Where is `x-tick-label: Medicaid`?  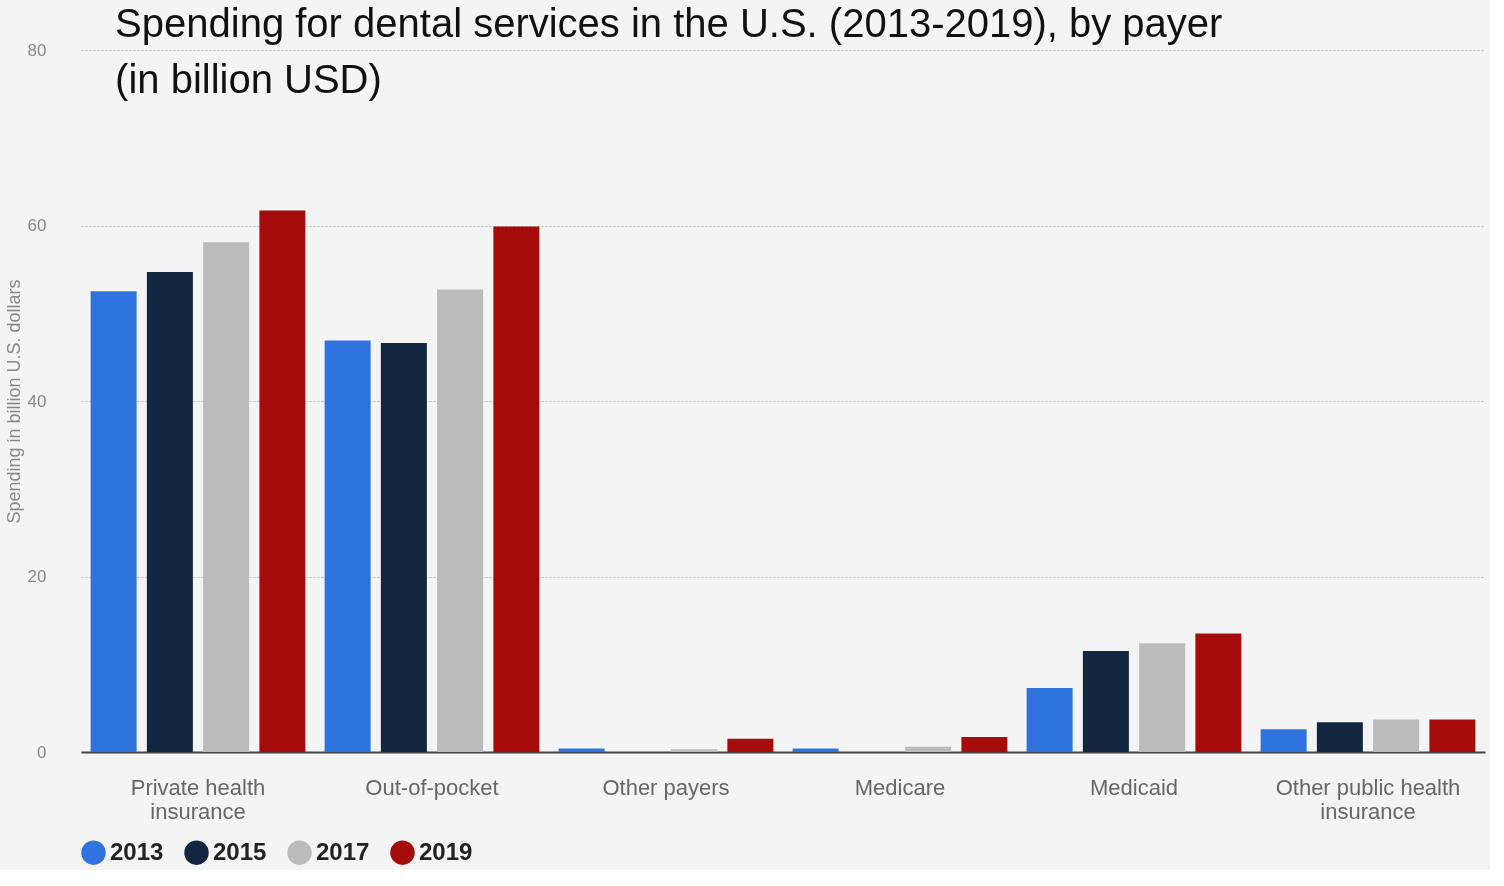 x-tick-label: Medicaid is located at coordinates (1134, 787).